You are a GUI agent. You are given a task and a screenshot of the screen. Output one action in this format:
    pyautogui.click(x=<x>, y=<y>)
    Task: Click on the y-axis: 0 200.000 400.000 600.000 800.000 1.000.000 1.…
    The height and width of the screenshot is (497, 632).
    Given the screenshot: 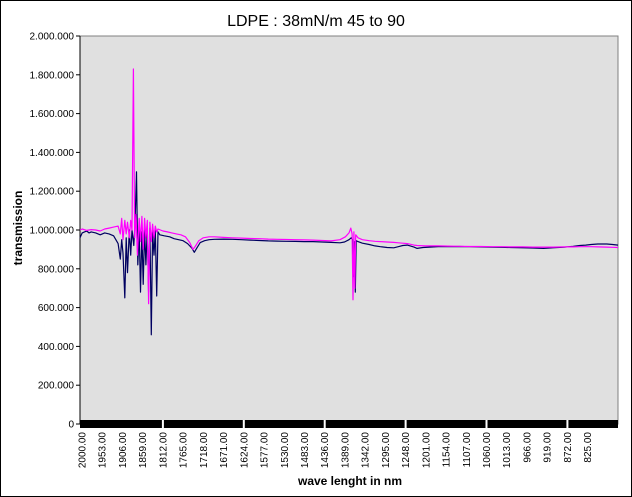 What is the action you would take?
    pyautogui.click(x=55, y=231)
    